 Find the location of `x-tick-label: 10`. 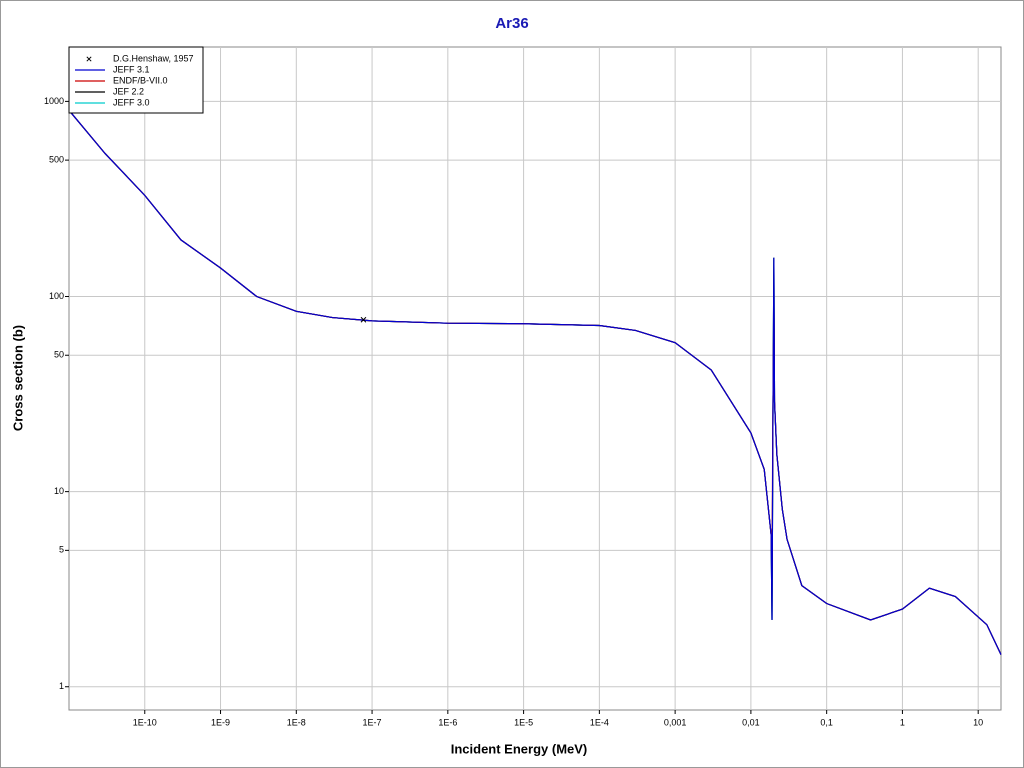

x-tick-label: 10 is located at coordinates (978, 722).